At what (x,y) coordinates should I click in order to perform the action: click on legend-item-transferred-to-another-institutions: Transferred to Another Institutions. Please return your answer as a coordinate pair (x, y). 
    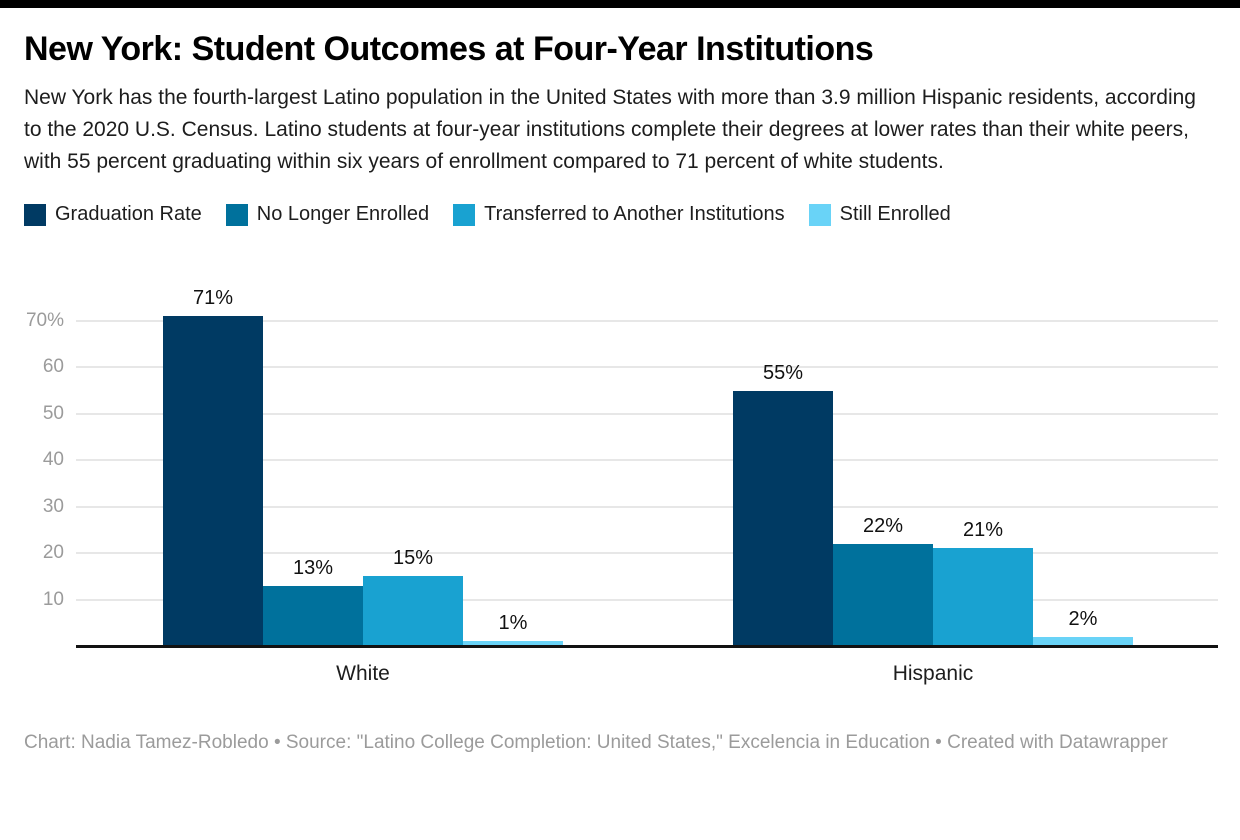
    Looking at the image, I should click on (619, 214).